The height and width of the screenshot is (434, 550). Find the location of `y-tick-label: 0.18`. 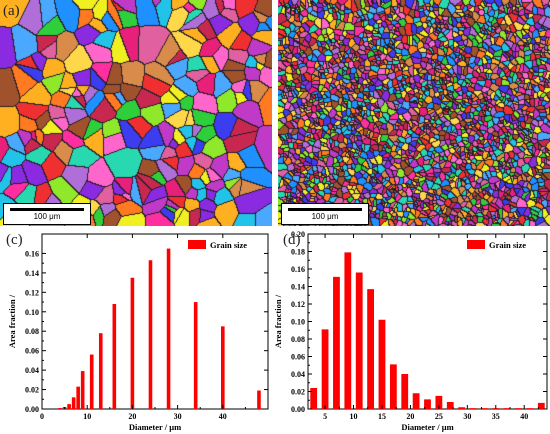

y-tick-label: 0.18 is located at coordinates (298, 252).